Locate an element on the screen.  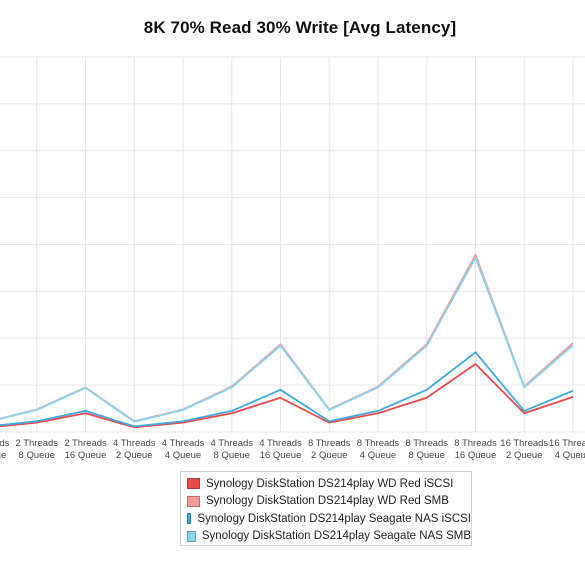
x-tick-label: 1 Threads is located at coordinates (5, 443).